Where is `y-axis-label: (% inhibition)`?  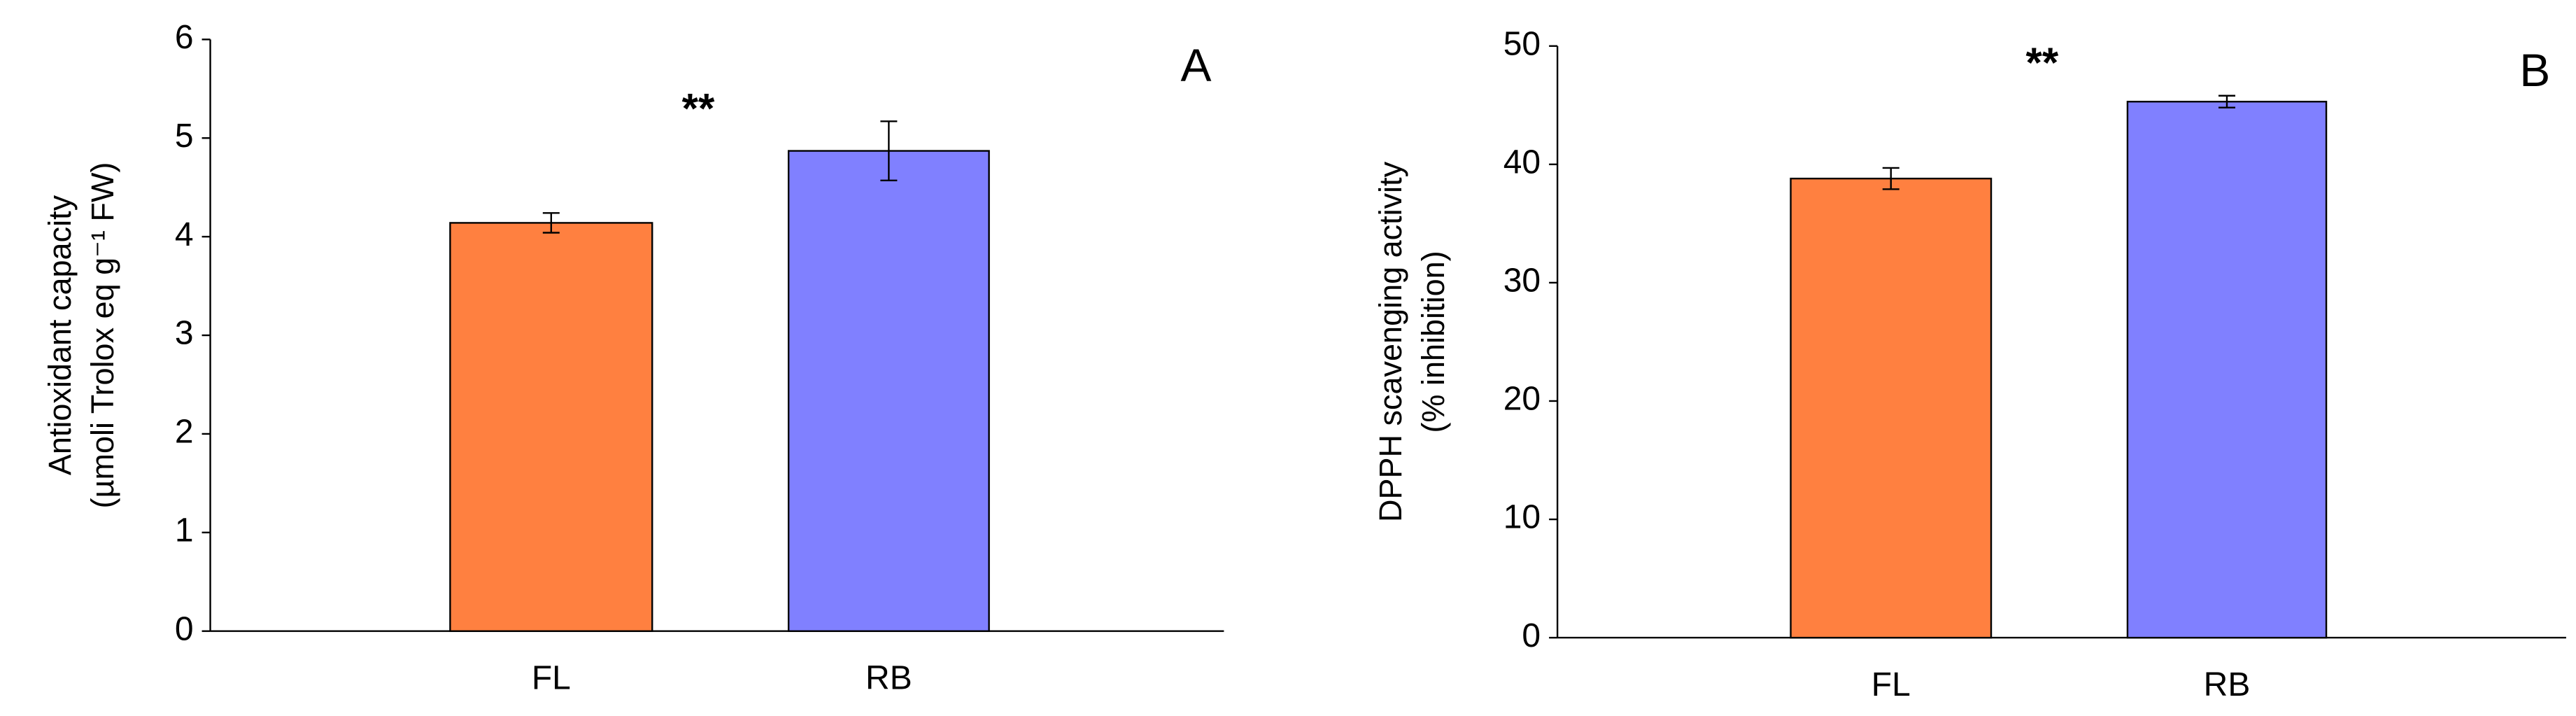
y-axis-label: (% inhibition) is located at coordinates (1433, 342).